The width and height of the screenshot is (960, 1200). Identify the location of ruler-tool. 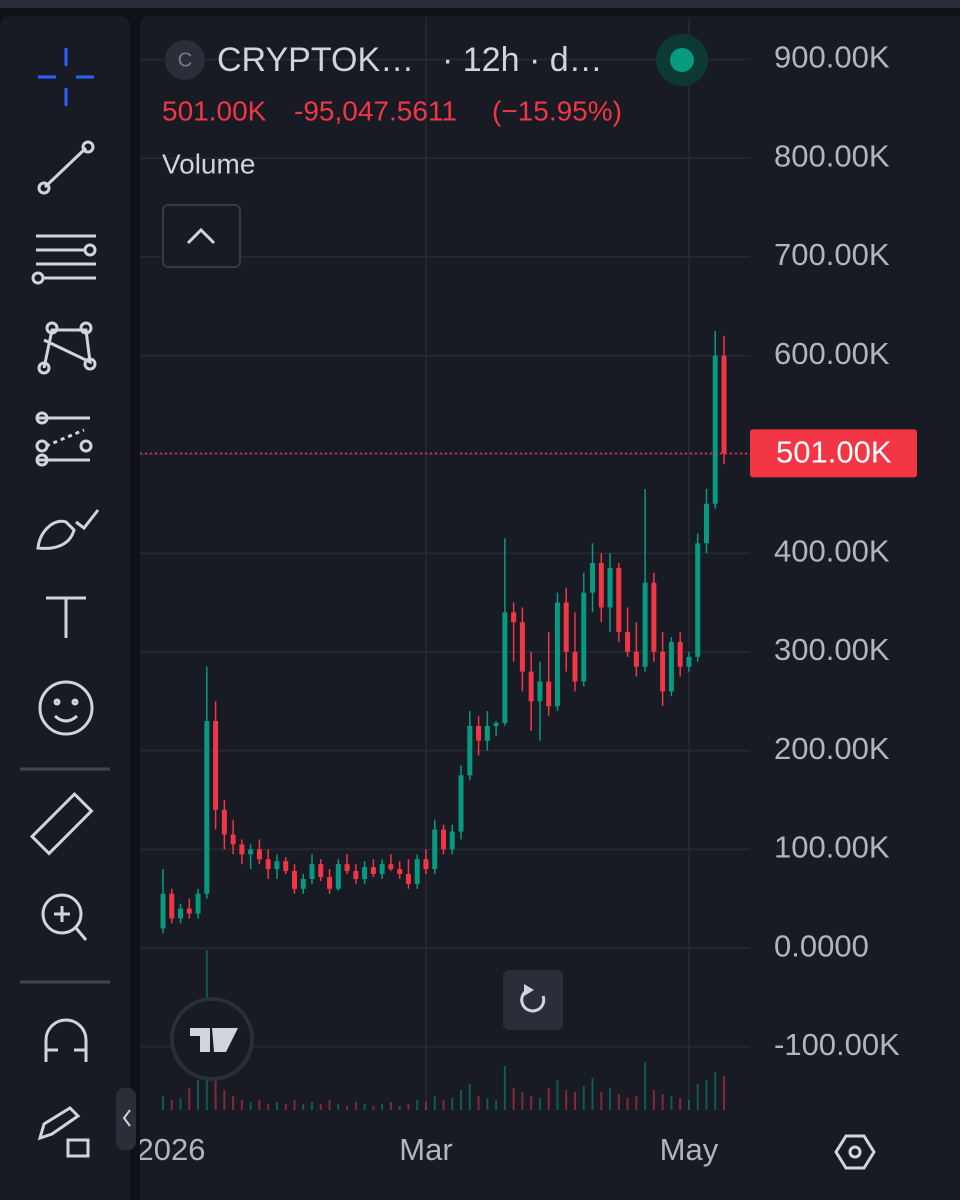
(61, 823).